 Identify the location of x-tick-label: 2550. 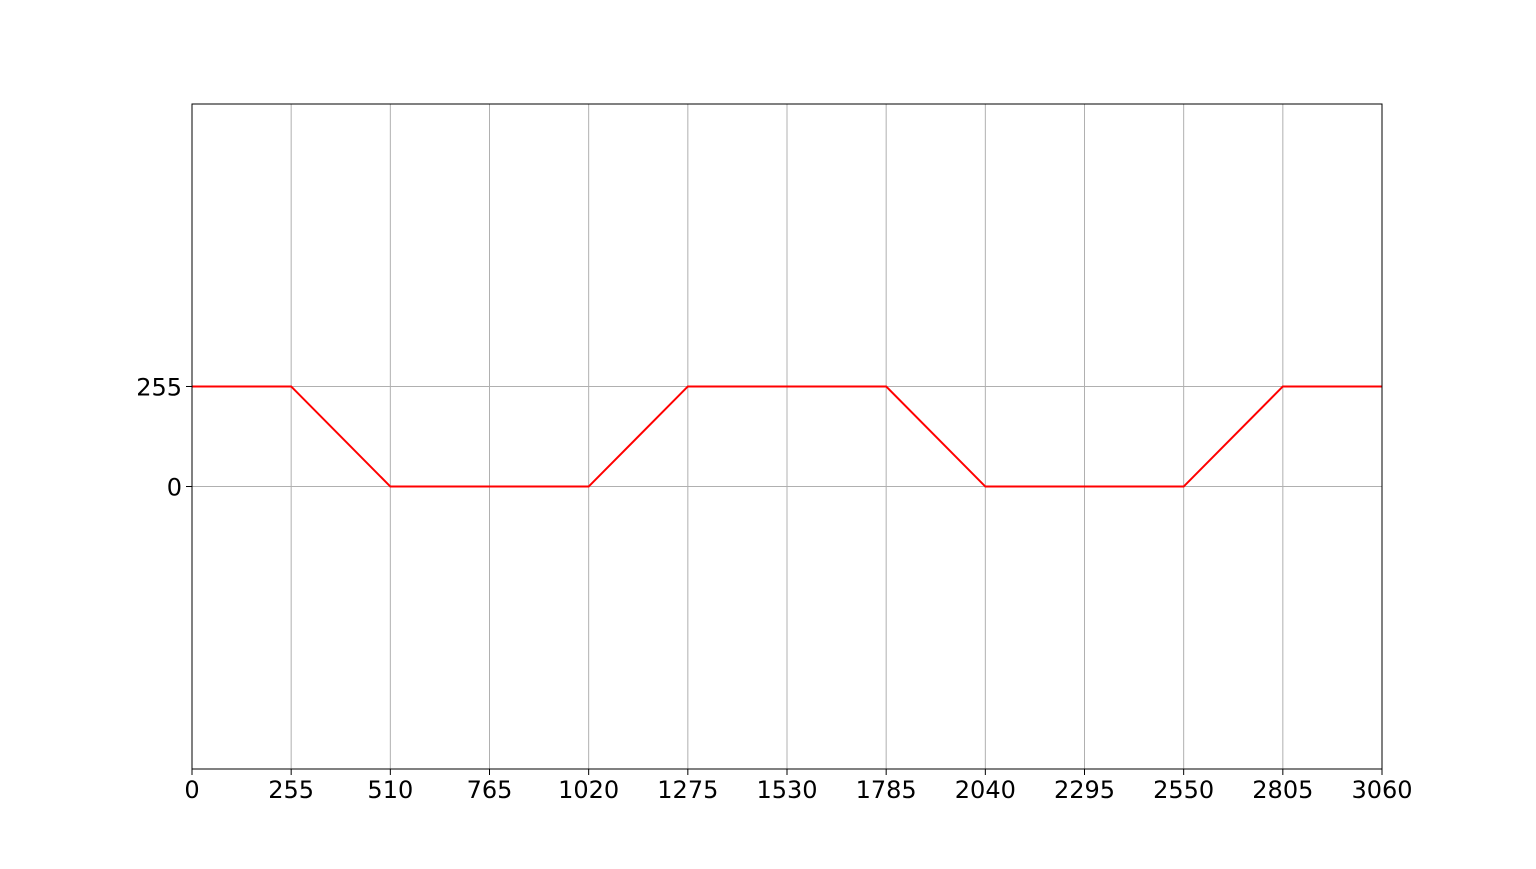
(1183, 790).